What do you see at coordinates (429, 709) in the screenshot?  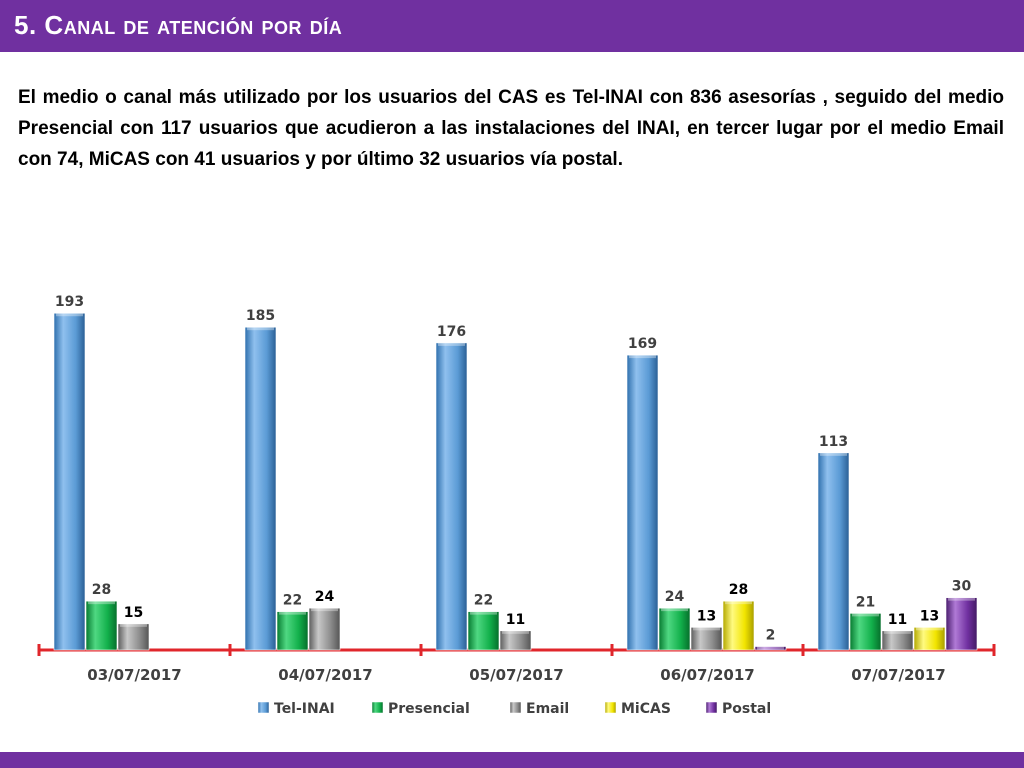 I see `legend-label-presencial: Presencial` at bounding box center [429, 709].